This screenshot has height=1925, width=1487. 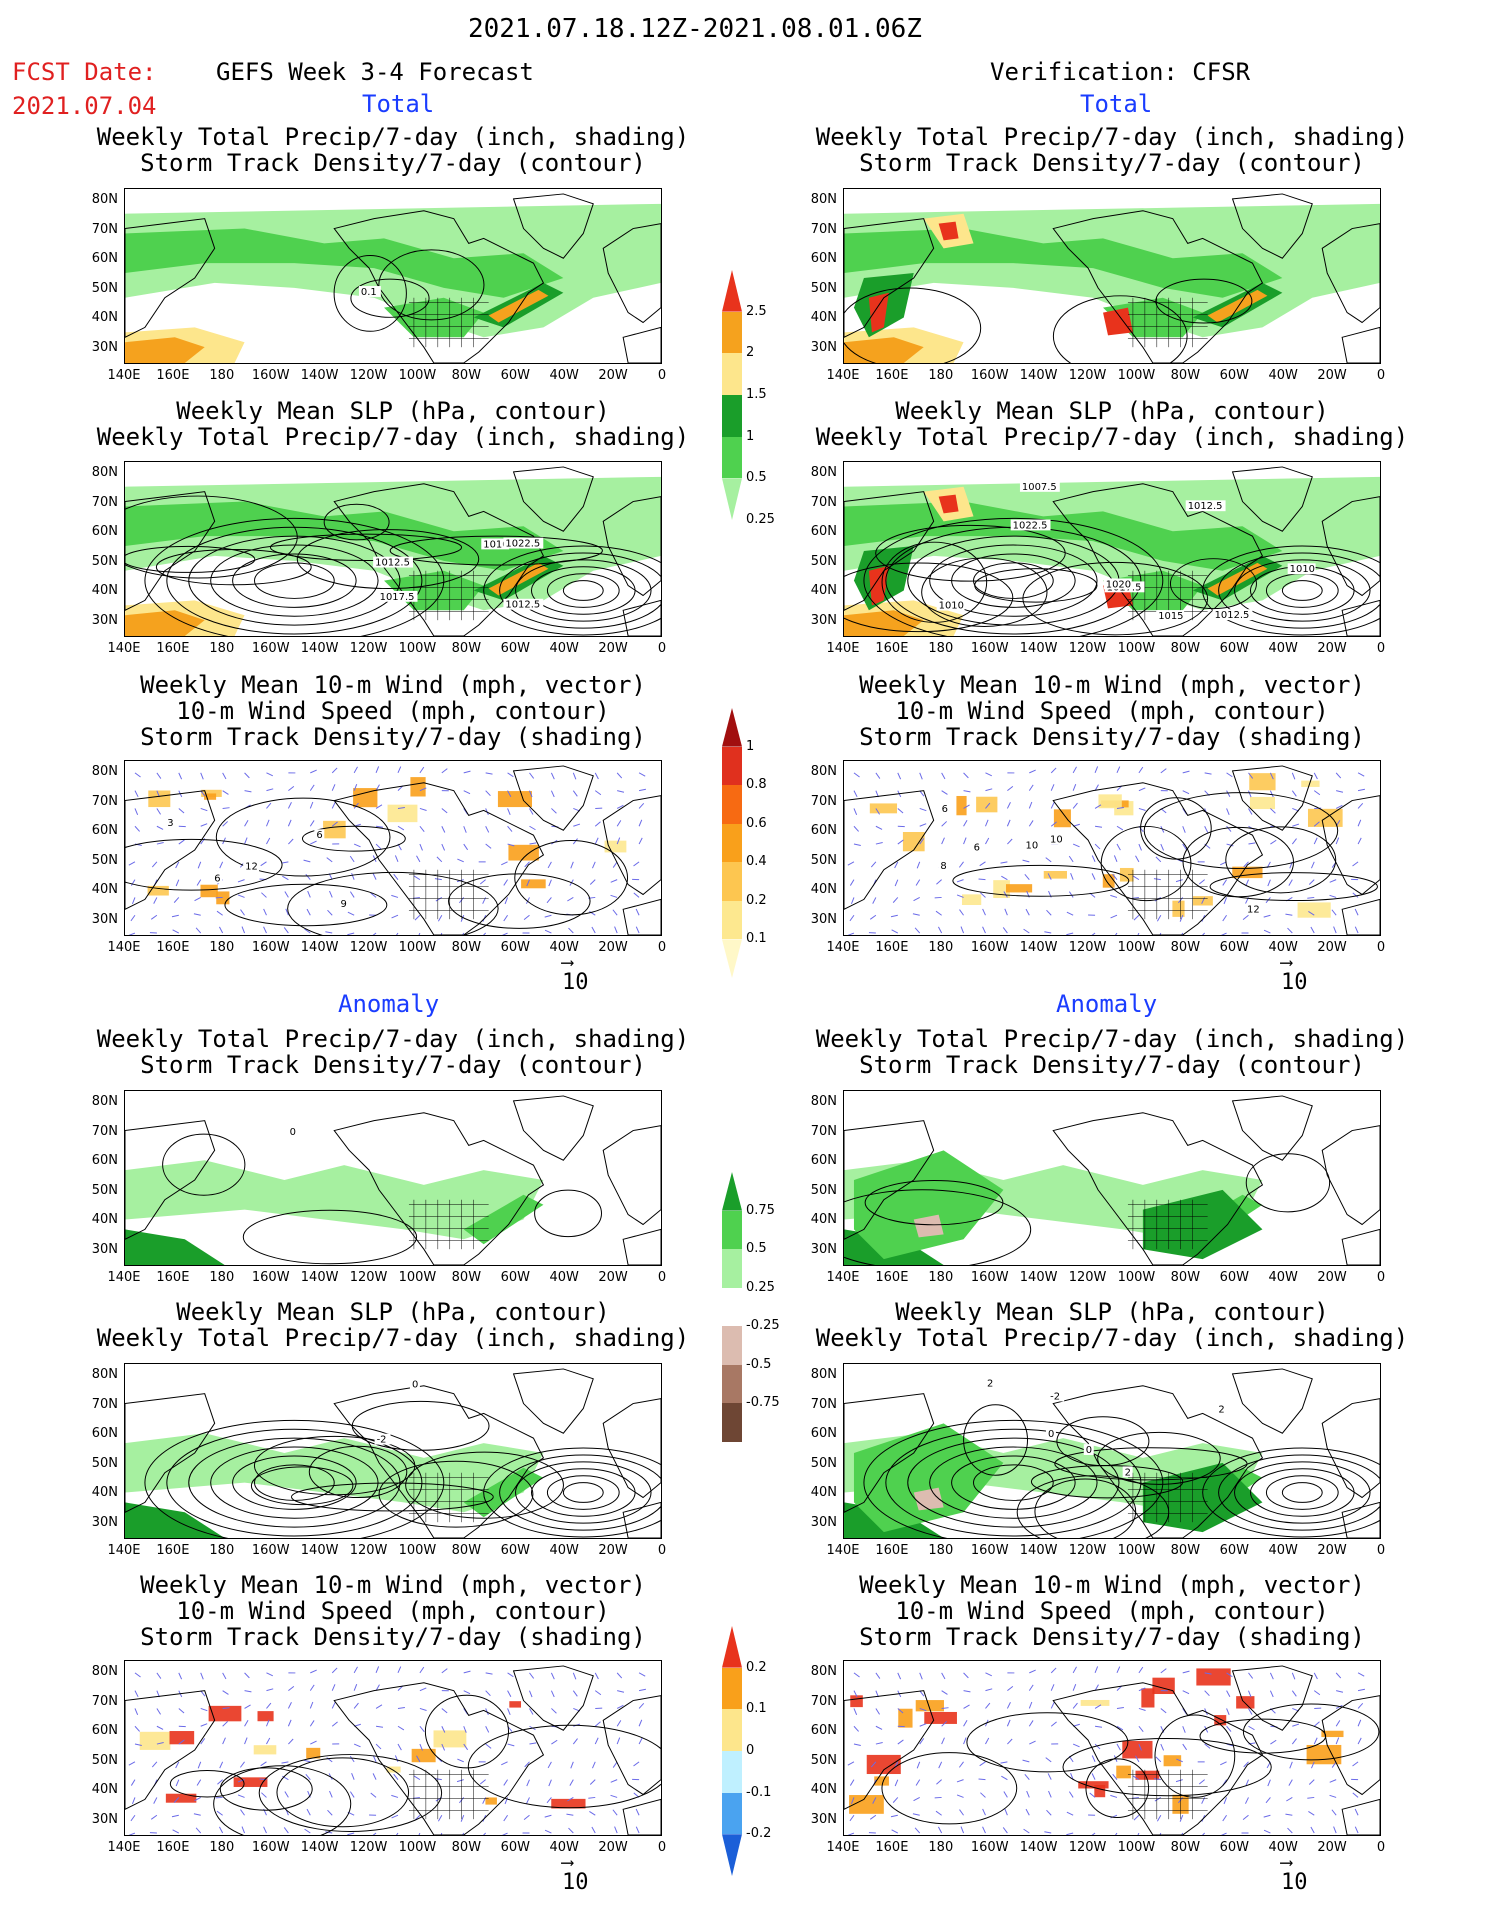 What do you see at coordinates (104, 1701) in the screenshot?
I see `lat-label: 70N` at bounding box center [104, 1701].